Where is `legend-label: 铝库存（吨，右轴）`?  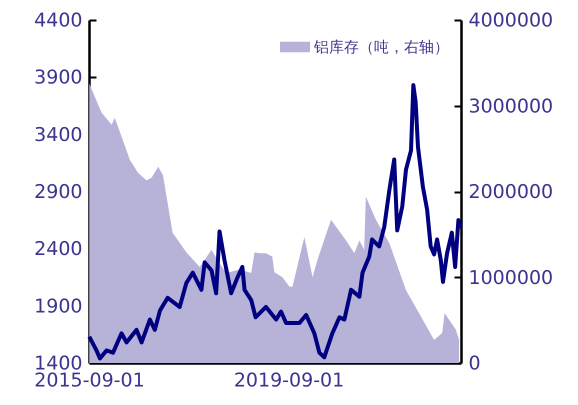
legend-label: 铝库存（吨，右轴） is located at coordinates (381, 47).